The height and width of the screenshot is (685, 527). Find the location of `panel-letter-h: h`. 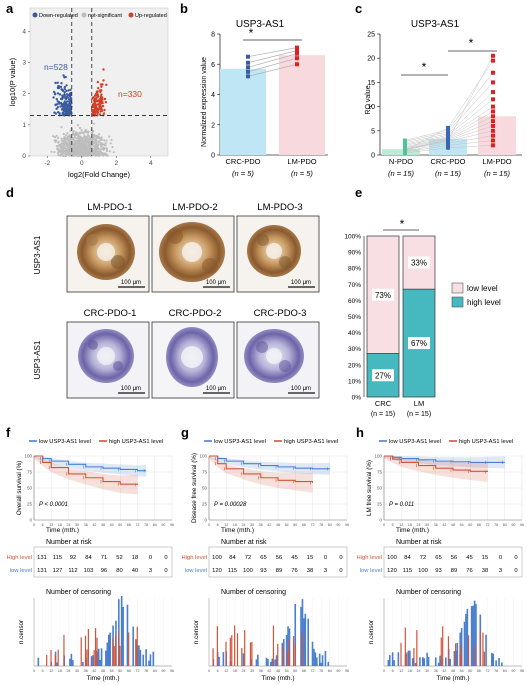

panel-letter-h: h is located at coordinates (360, 432).